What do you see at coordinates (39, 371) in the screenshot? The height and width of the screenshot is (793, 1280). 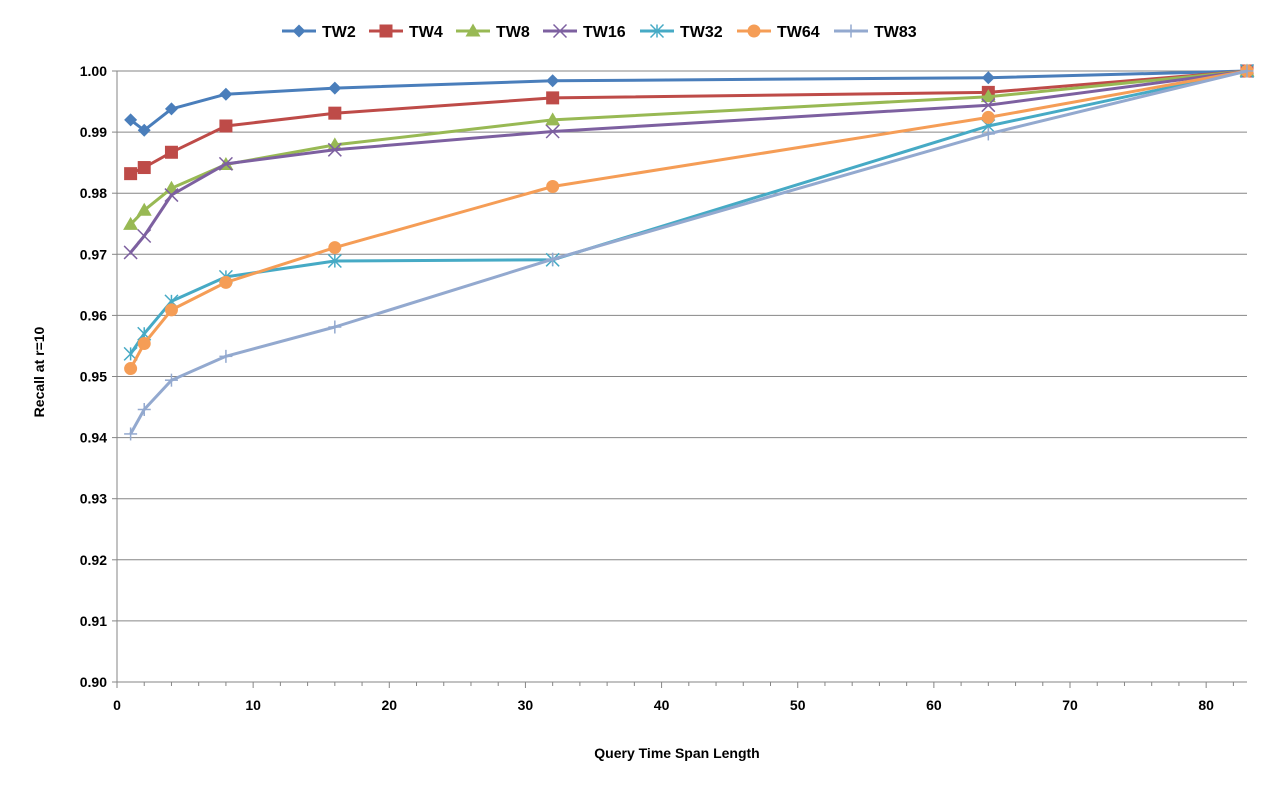 I see `y-axis-title: Recall at r=10` at bounding box center [39, 371].